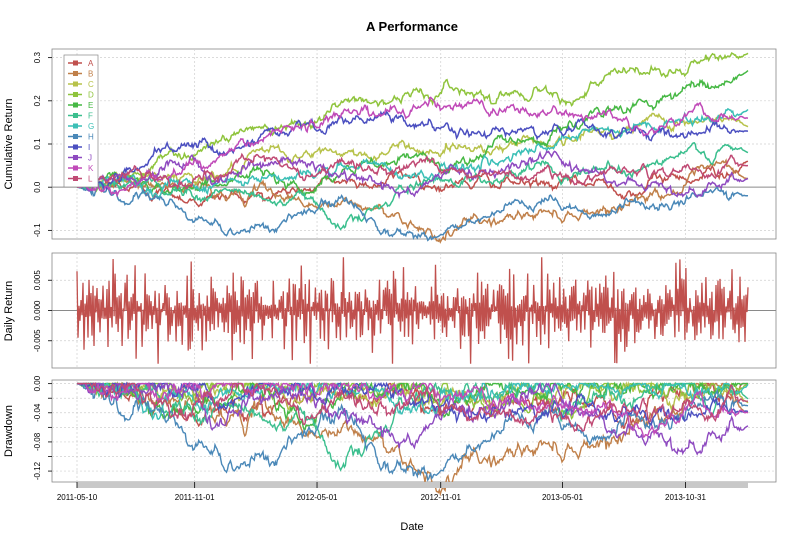 Image resolution: width=801 pixels, height=546 pixels. I want to click on legend-entry-A: A, so click(91, 63).